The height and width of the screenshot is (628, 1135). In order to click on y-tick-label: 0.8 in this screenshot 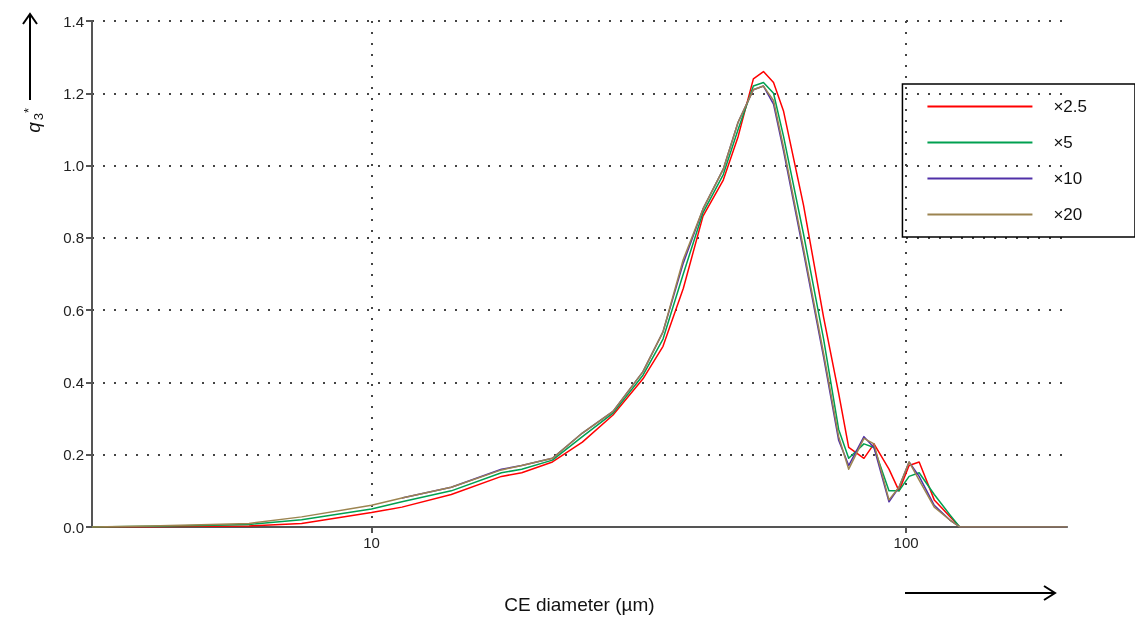, I will do `click(73, 238)`.